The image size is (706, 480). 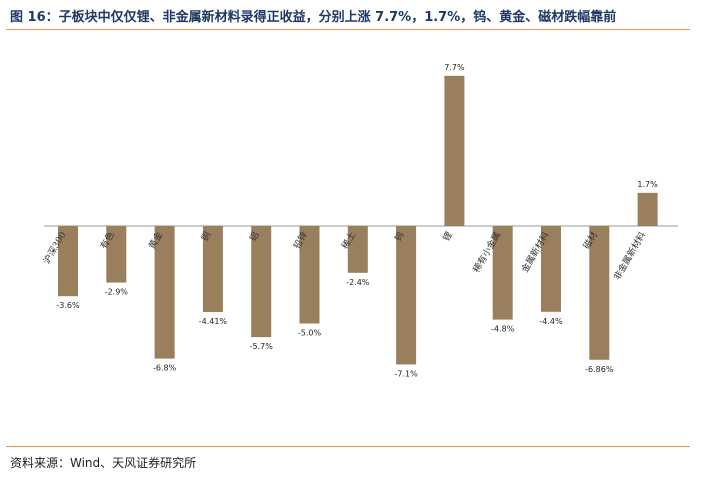 What do you see at coordinates (551, 321) in the screenshot?
I see `value-label-10: -4.4%` at bounding box center [551, 321].